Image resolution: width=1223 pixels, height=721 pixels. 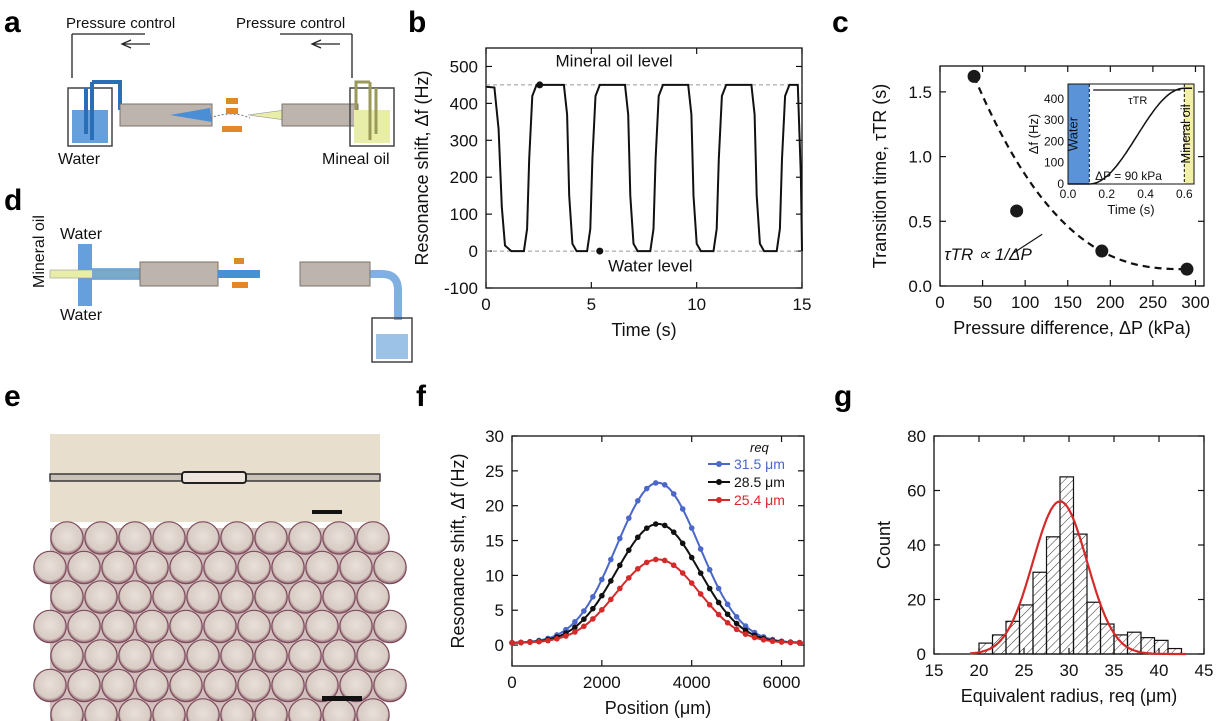 I want to click on pad-d-bottom, so click(x=240, y=285).